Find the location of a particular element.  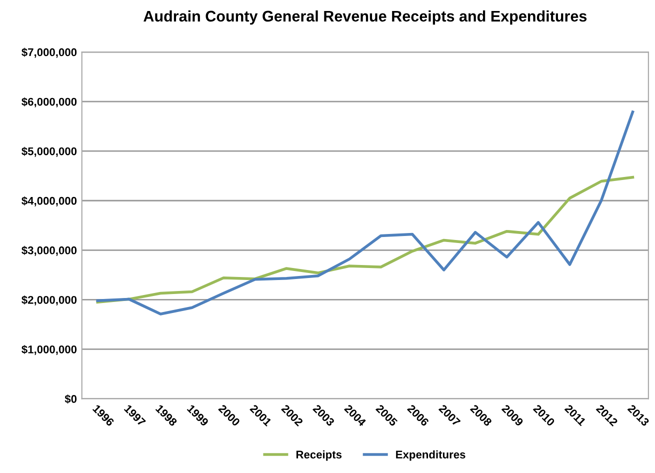

legend-label: Receipts is located at coordinates (319, 455).